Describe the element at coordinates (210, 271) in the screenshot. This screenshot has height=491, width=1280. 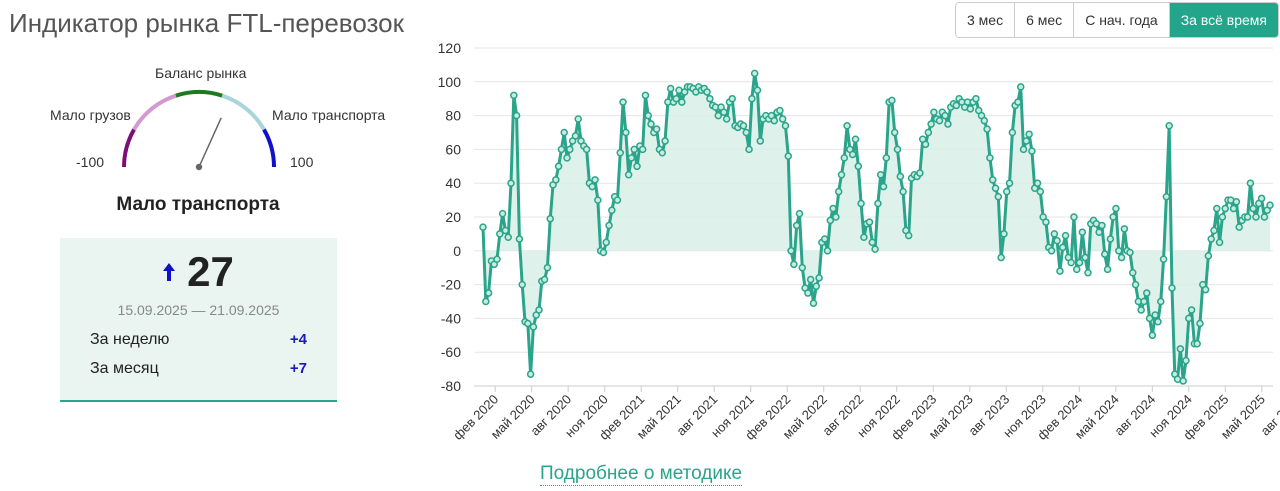
I see `current-value: 27` at that location.